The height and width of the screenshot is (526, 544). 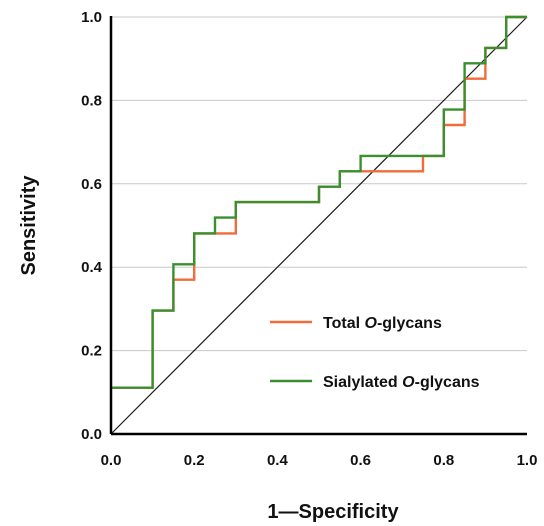 I want to click on x-tick-label: 0.4, so click(x=278, y=460).